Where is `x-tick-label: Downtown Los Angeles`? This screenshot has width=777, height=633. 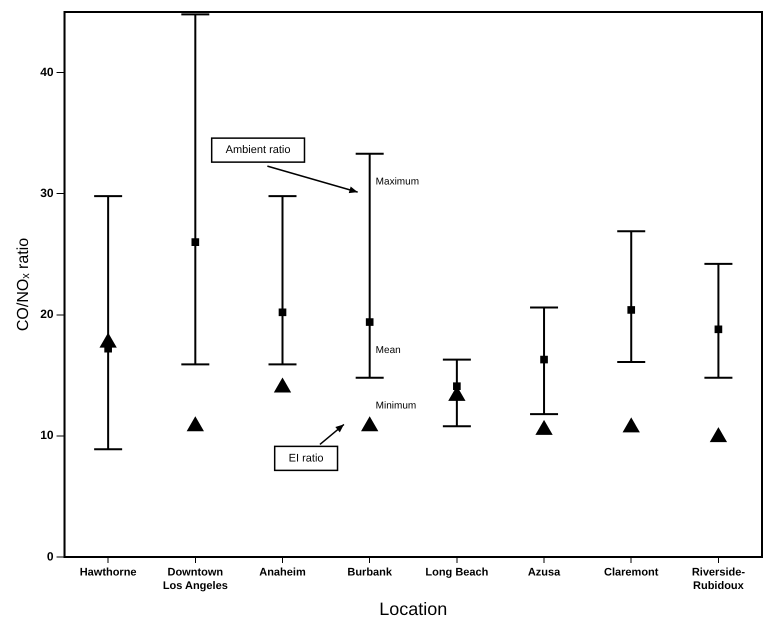 x-tick-label: Downtown Los Angeles is located at coordinates (195, 579).